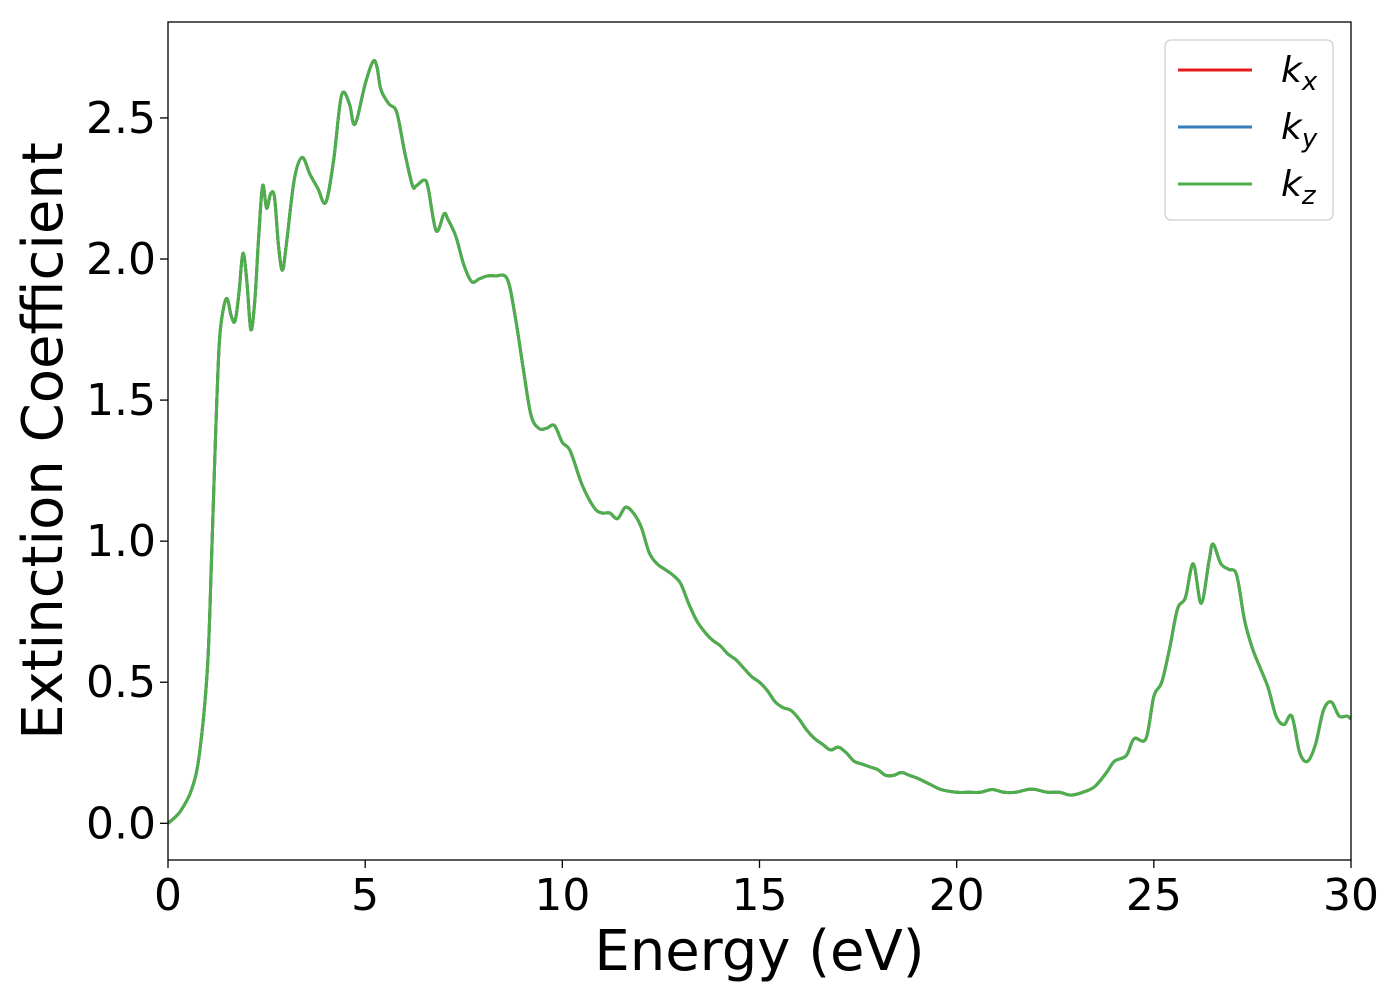 This screenshot has width=1400, height=1000. What do you see at coordinates (43, 441) in the screenshot?
I see `y-axis-label: Extinction Coefficient` at bounding box center [43, 441].